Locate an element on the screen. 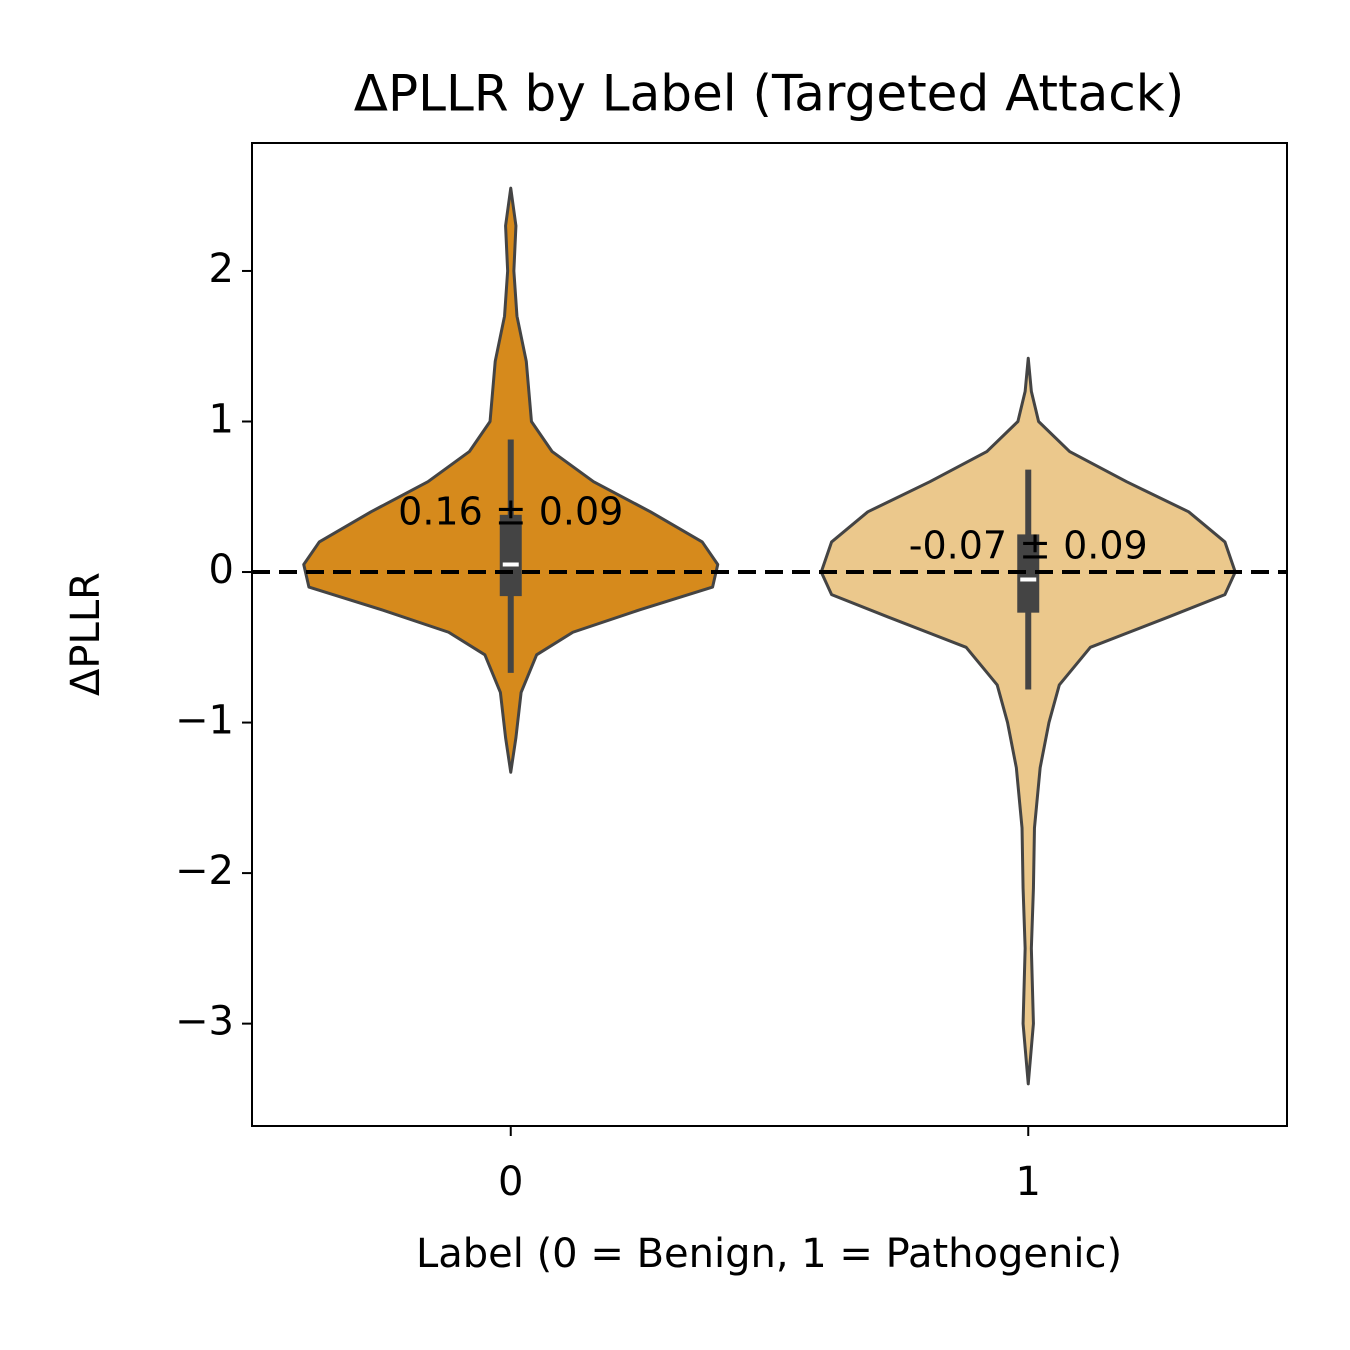  annotation: 0.16 ± 0.09 is located at coordinates (510, 512).